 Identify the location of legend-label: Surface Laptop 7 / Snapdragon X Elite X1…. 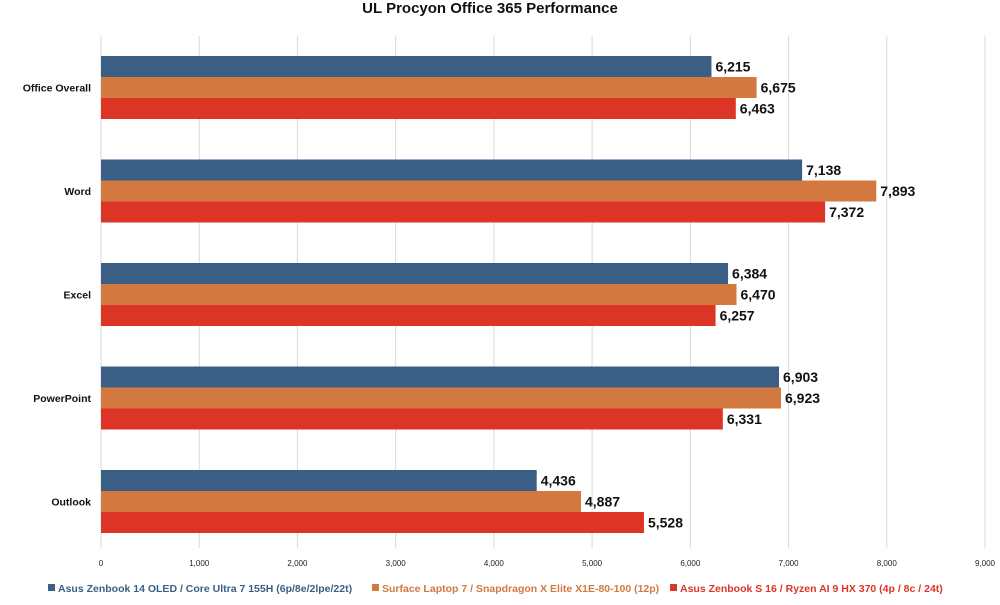
(520, 589).